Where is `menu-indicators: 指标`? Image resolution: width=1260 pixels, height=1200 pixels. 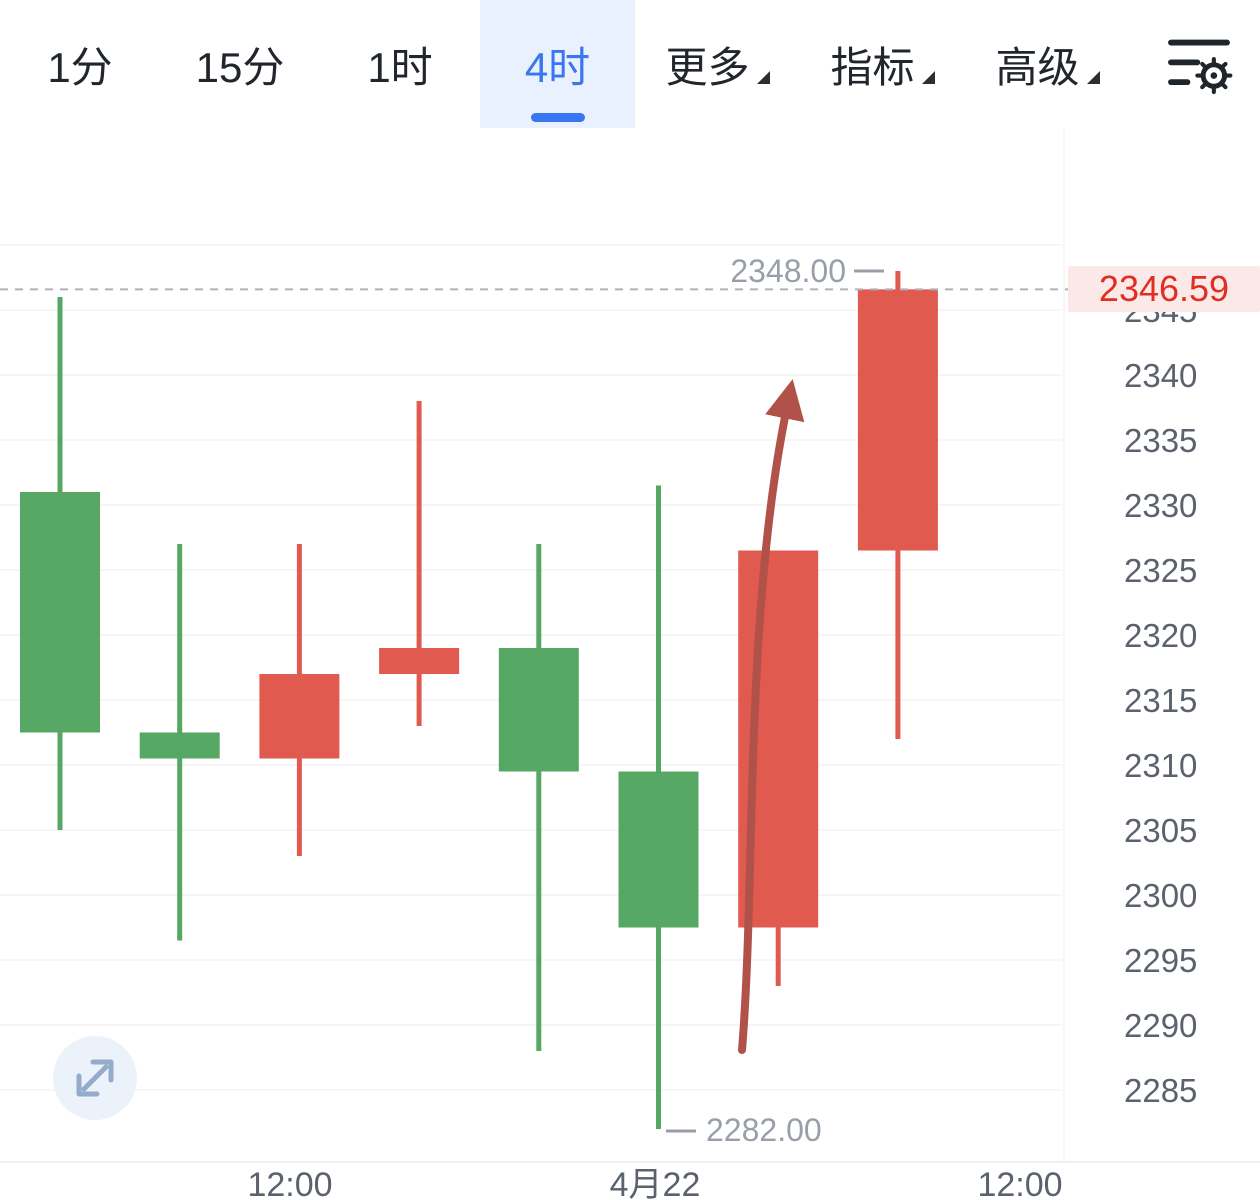 menu-indicators: 指标 is located at coordinates (882, 64).